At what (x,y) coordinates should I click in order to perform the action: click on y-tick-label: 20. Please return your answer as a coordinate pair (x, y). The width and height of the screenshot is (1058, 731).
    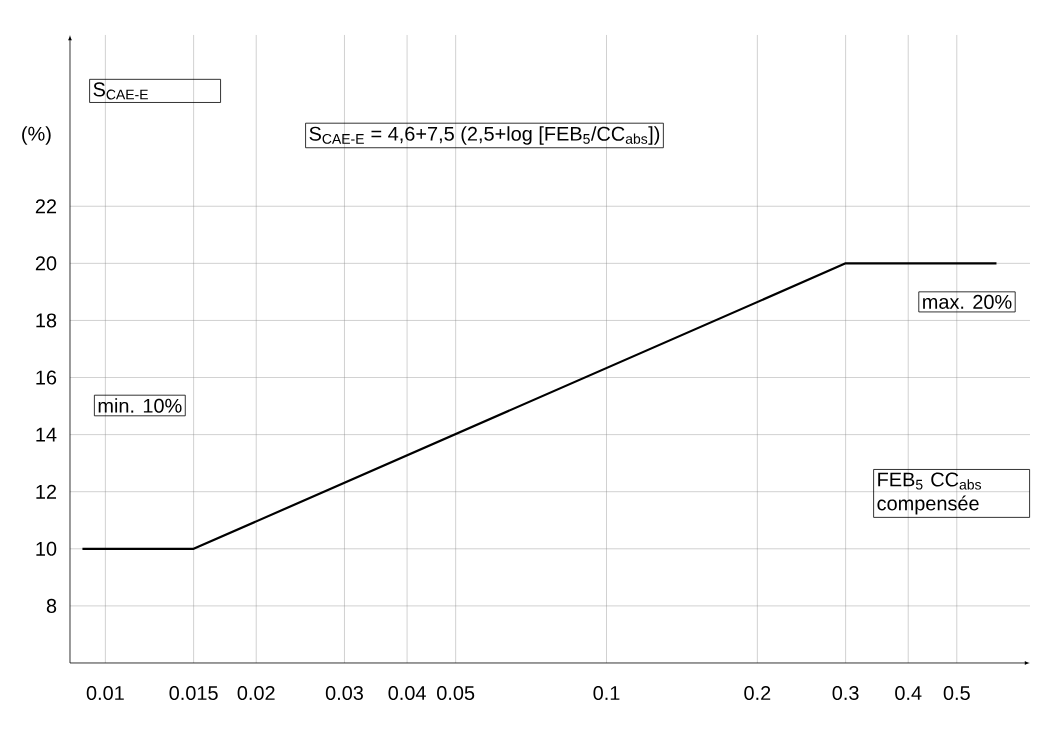
    Looking at the image, I should click on (46, 263).